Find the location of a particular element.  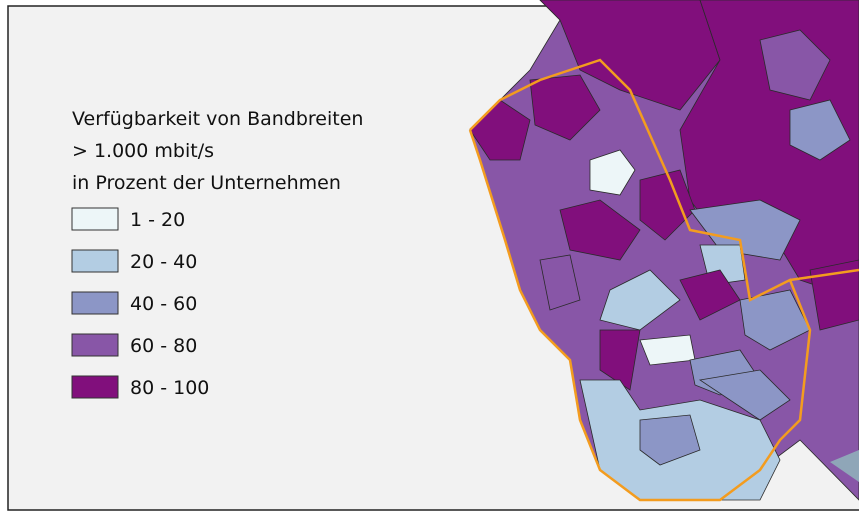

legend-title: in Prozent der Unternehmen is located at coordinates (206, 183).